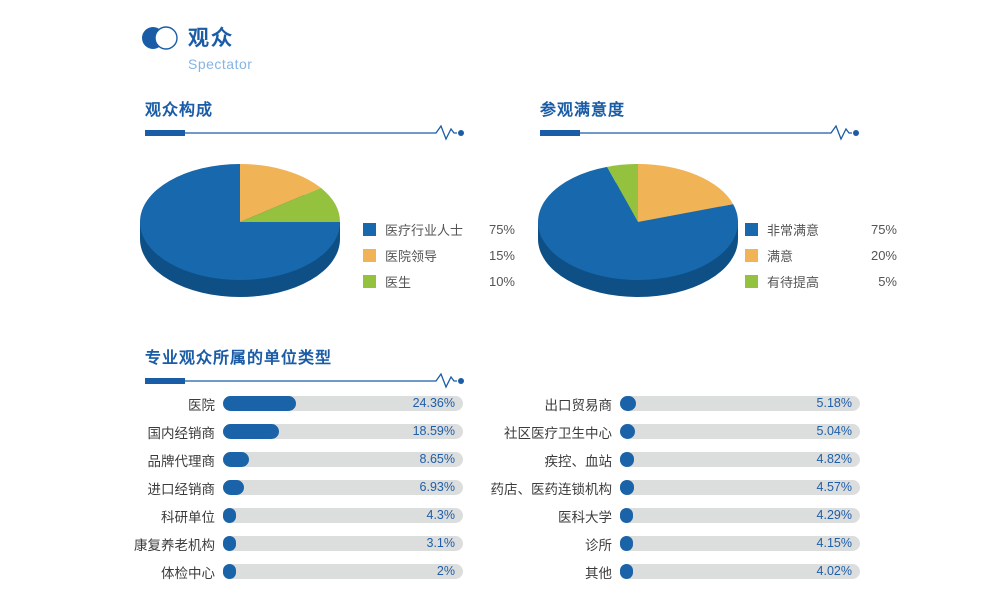 Image resolution: width=1000 pixels, height=600 pixels. I want to click on bar-value: 5.04%, so click(834, 431).